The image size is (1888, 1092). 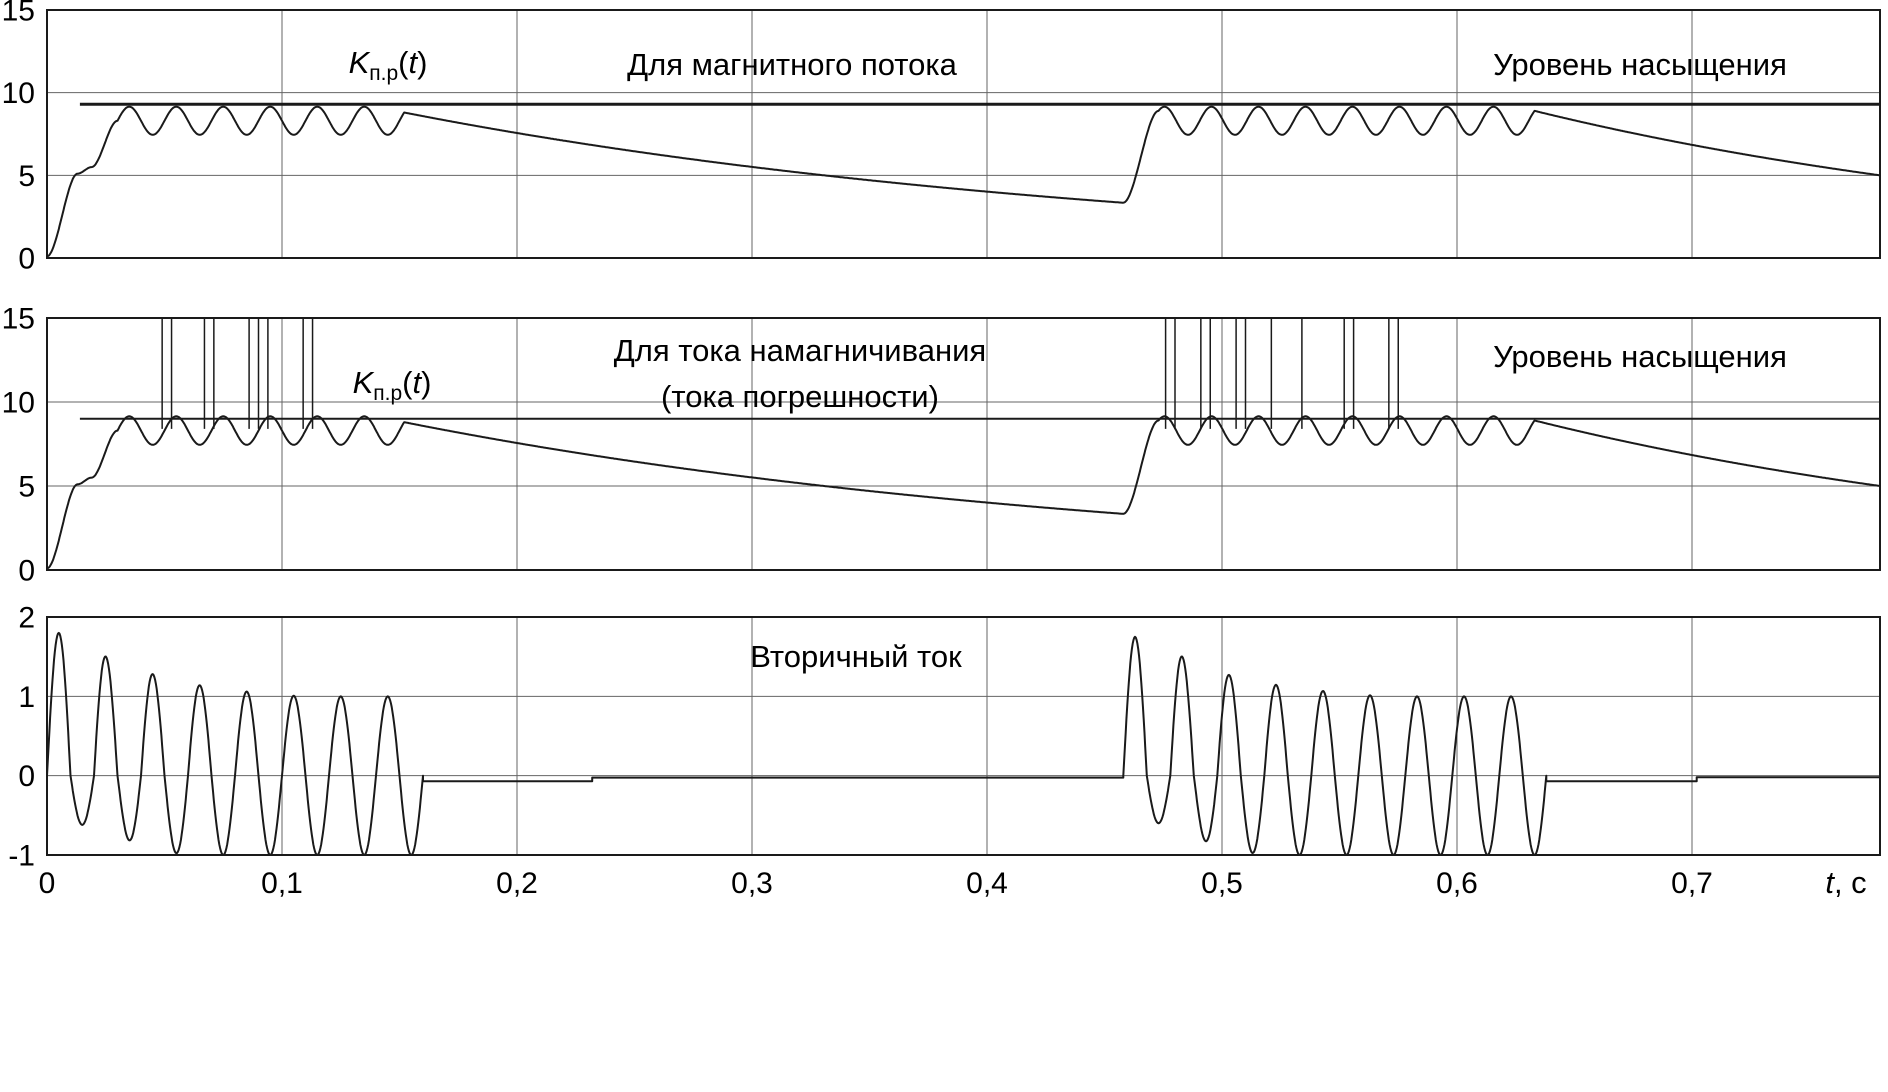 I want to click on sec-xtick-label: 0,2, so click(x=517, y=883).